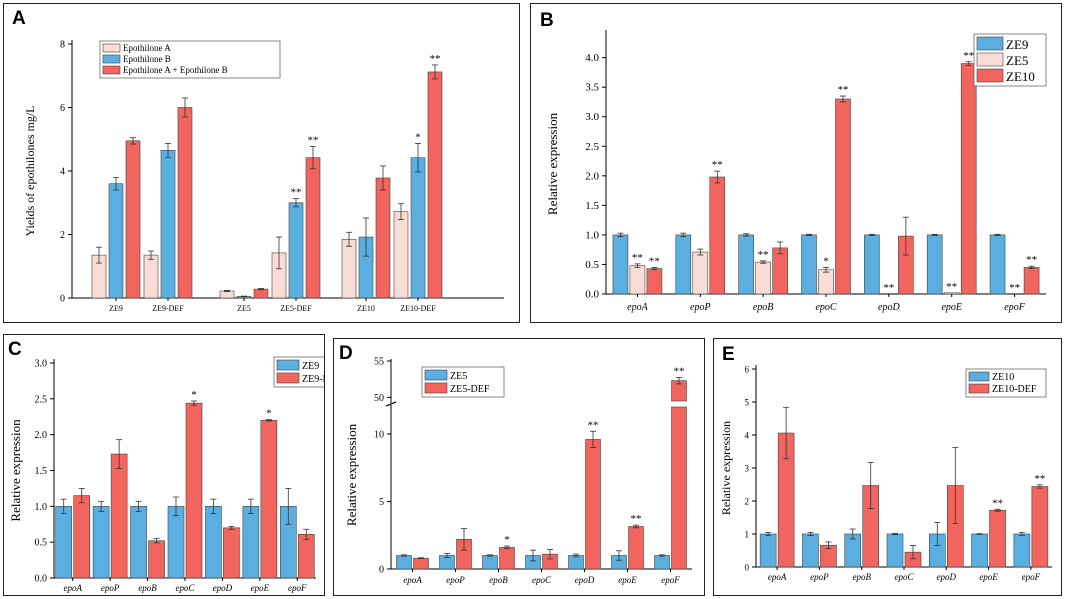 Image resolution: width=1065 pixels, height=599 pixels. I want to click on bar-epoP-ZE9-DEF, so click(119, 516).